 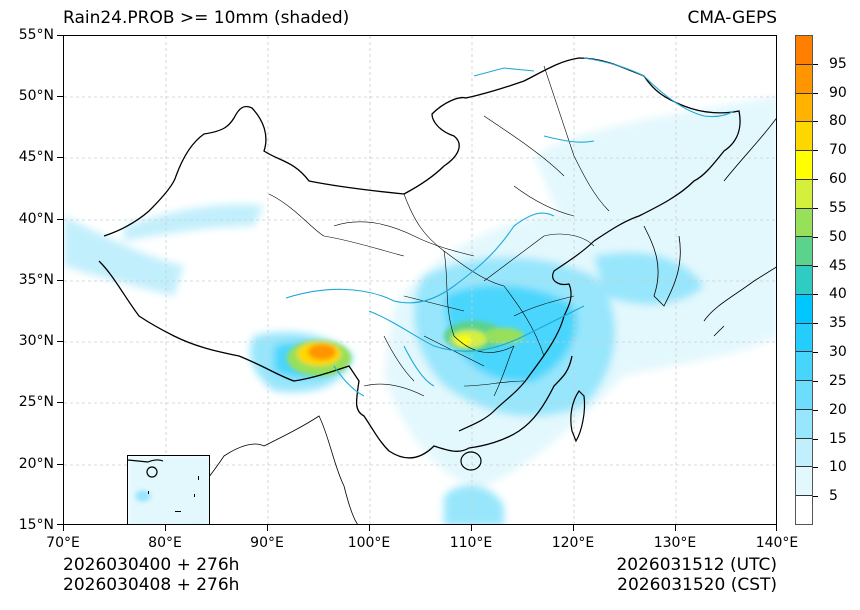 I want to click on x-tick-label: 120°E, so click(x=573, y=543).